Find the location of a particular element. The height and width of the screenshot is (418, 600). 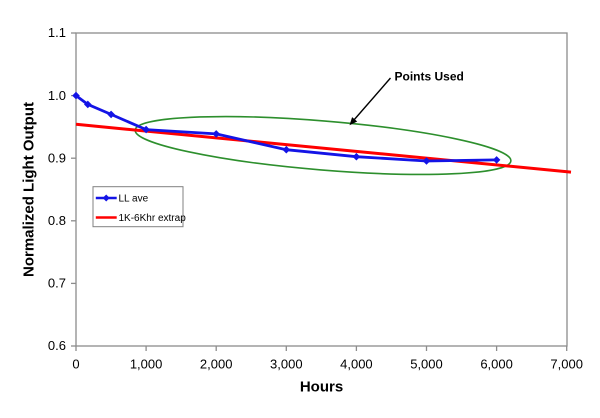

svg-text: 1,000 is located at coordinates (146, 364).